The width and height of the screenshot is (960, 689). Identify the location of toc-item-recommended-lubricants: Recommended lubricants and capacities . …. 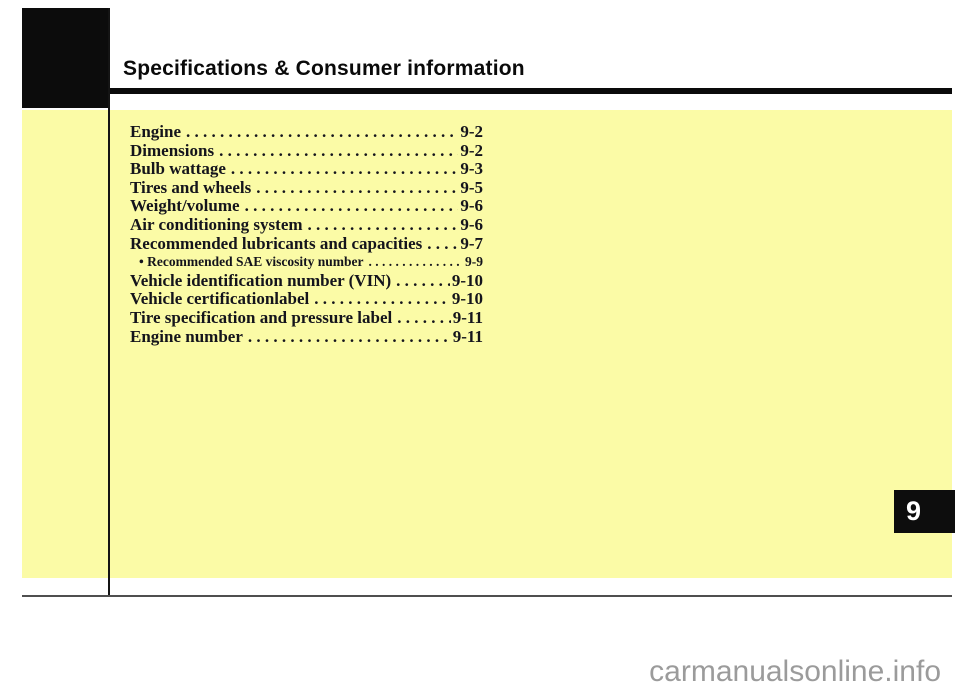
(306, 243).